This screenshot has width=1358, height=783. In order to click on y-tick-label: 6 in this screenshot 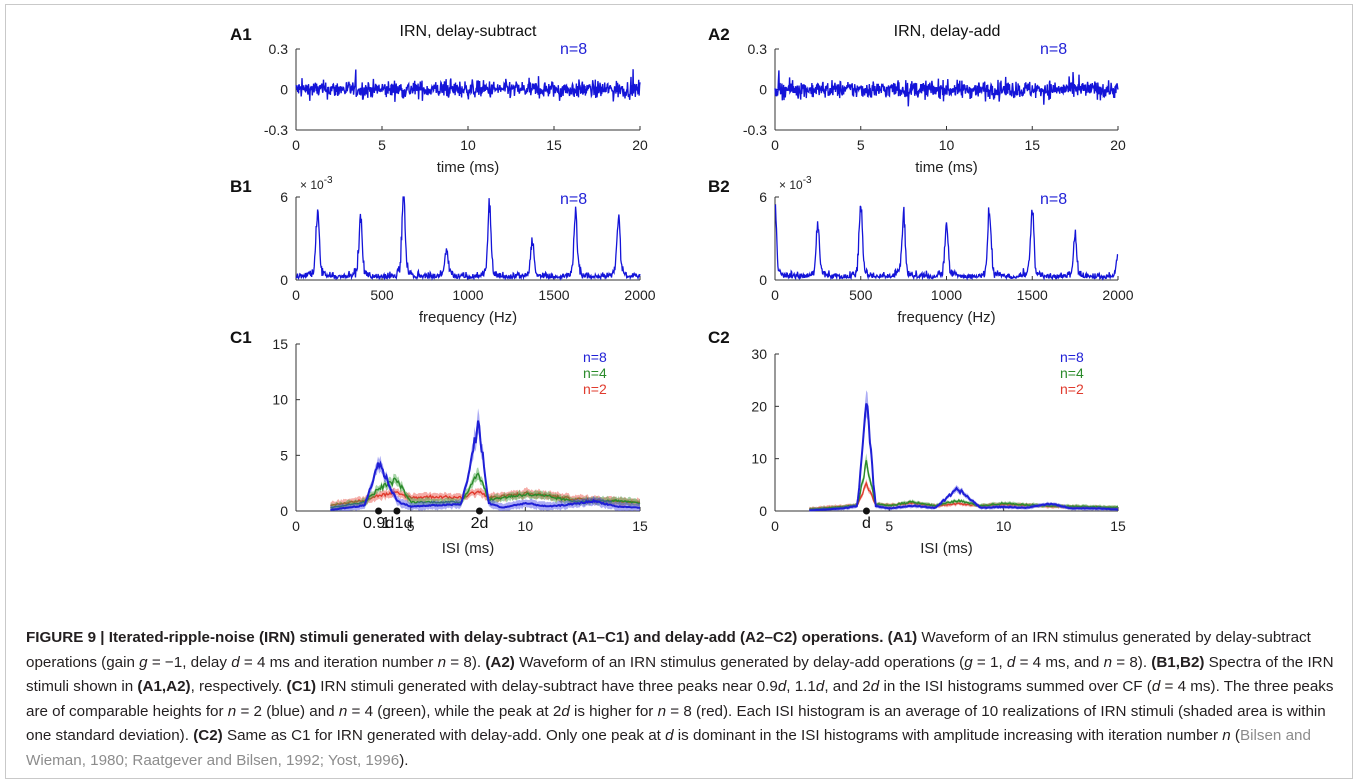, I will do `click(284, 197)`.